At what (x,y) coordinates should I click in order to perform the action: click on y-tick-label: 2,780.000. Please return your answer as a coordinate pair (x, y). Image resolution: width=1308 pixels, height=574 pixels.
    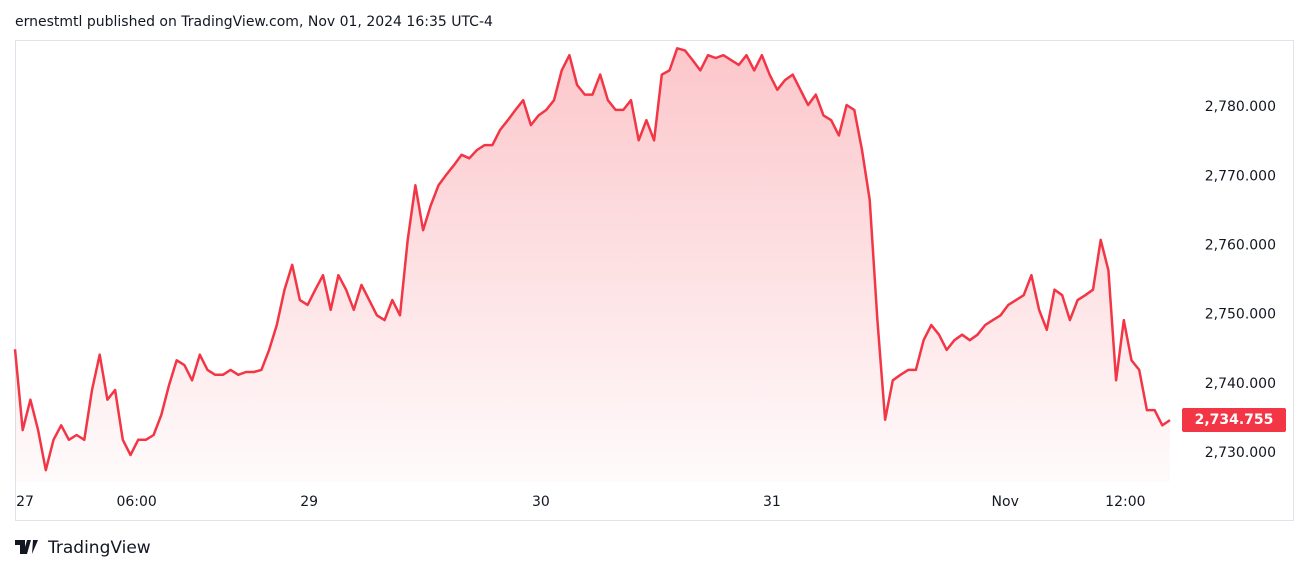
    Looking at the image, I should click on (1240, 107).